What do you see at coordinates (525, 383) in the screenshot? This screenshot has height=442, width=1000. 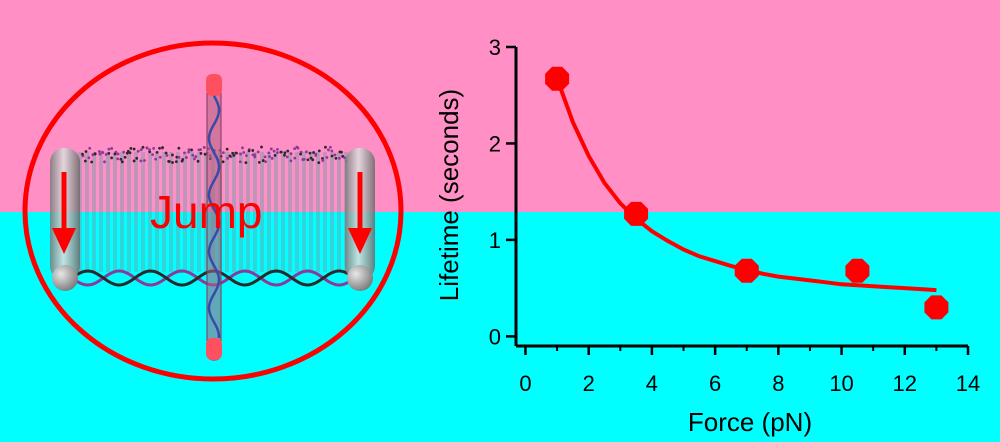 I see `x-tick-label: 0` at bounding box center [525, 383].